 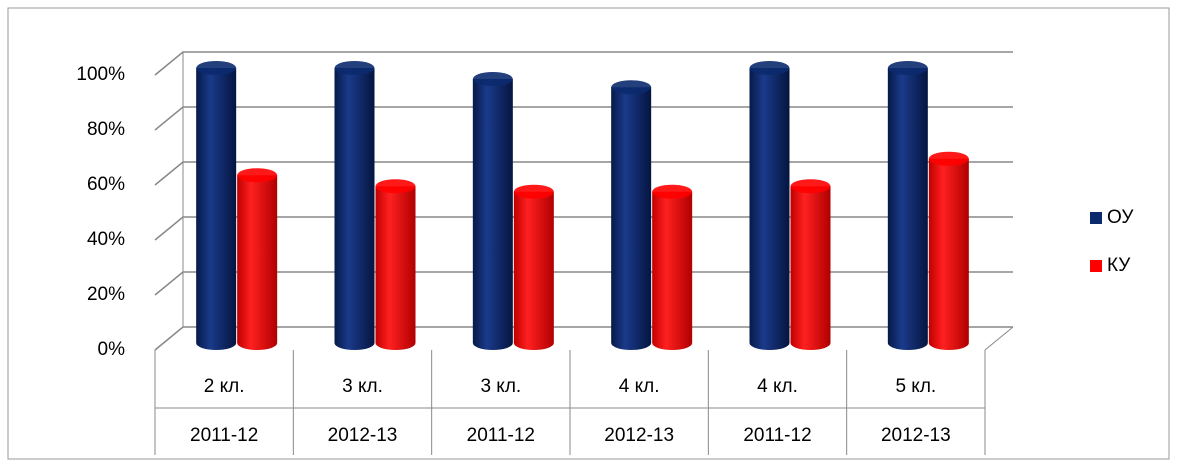 I want to click on x-tick-label: 5 кл., so click(x=915, y=386).